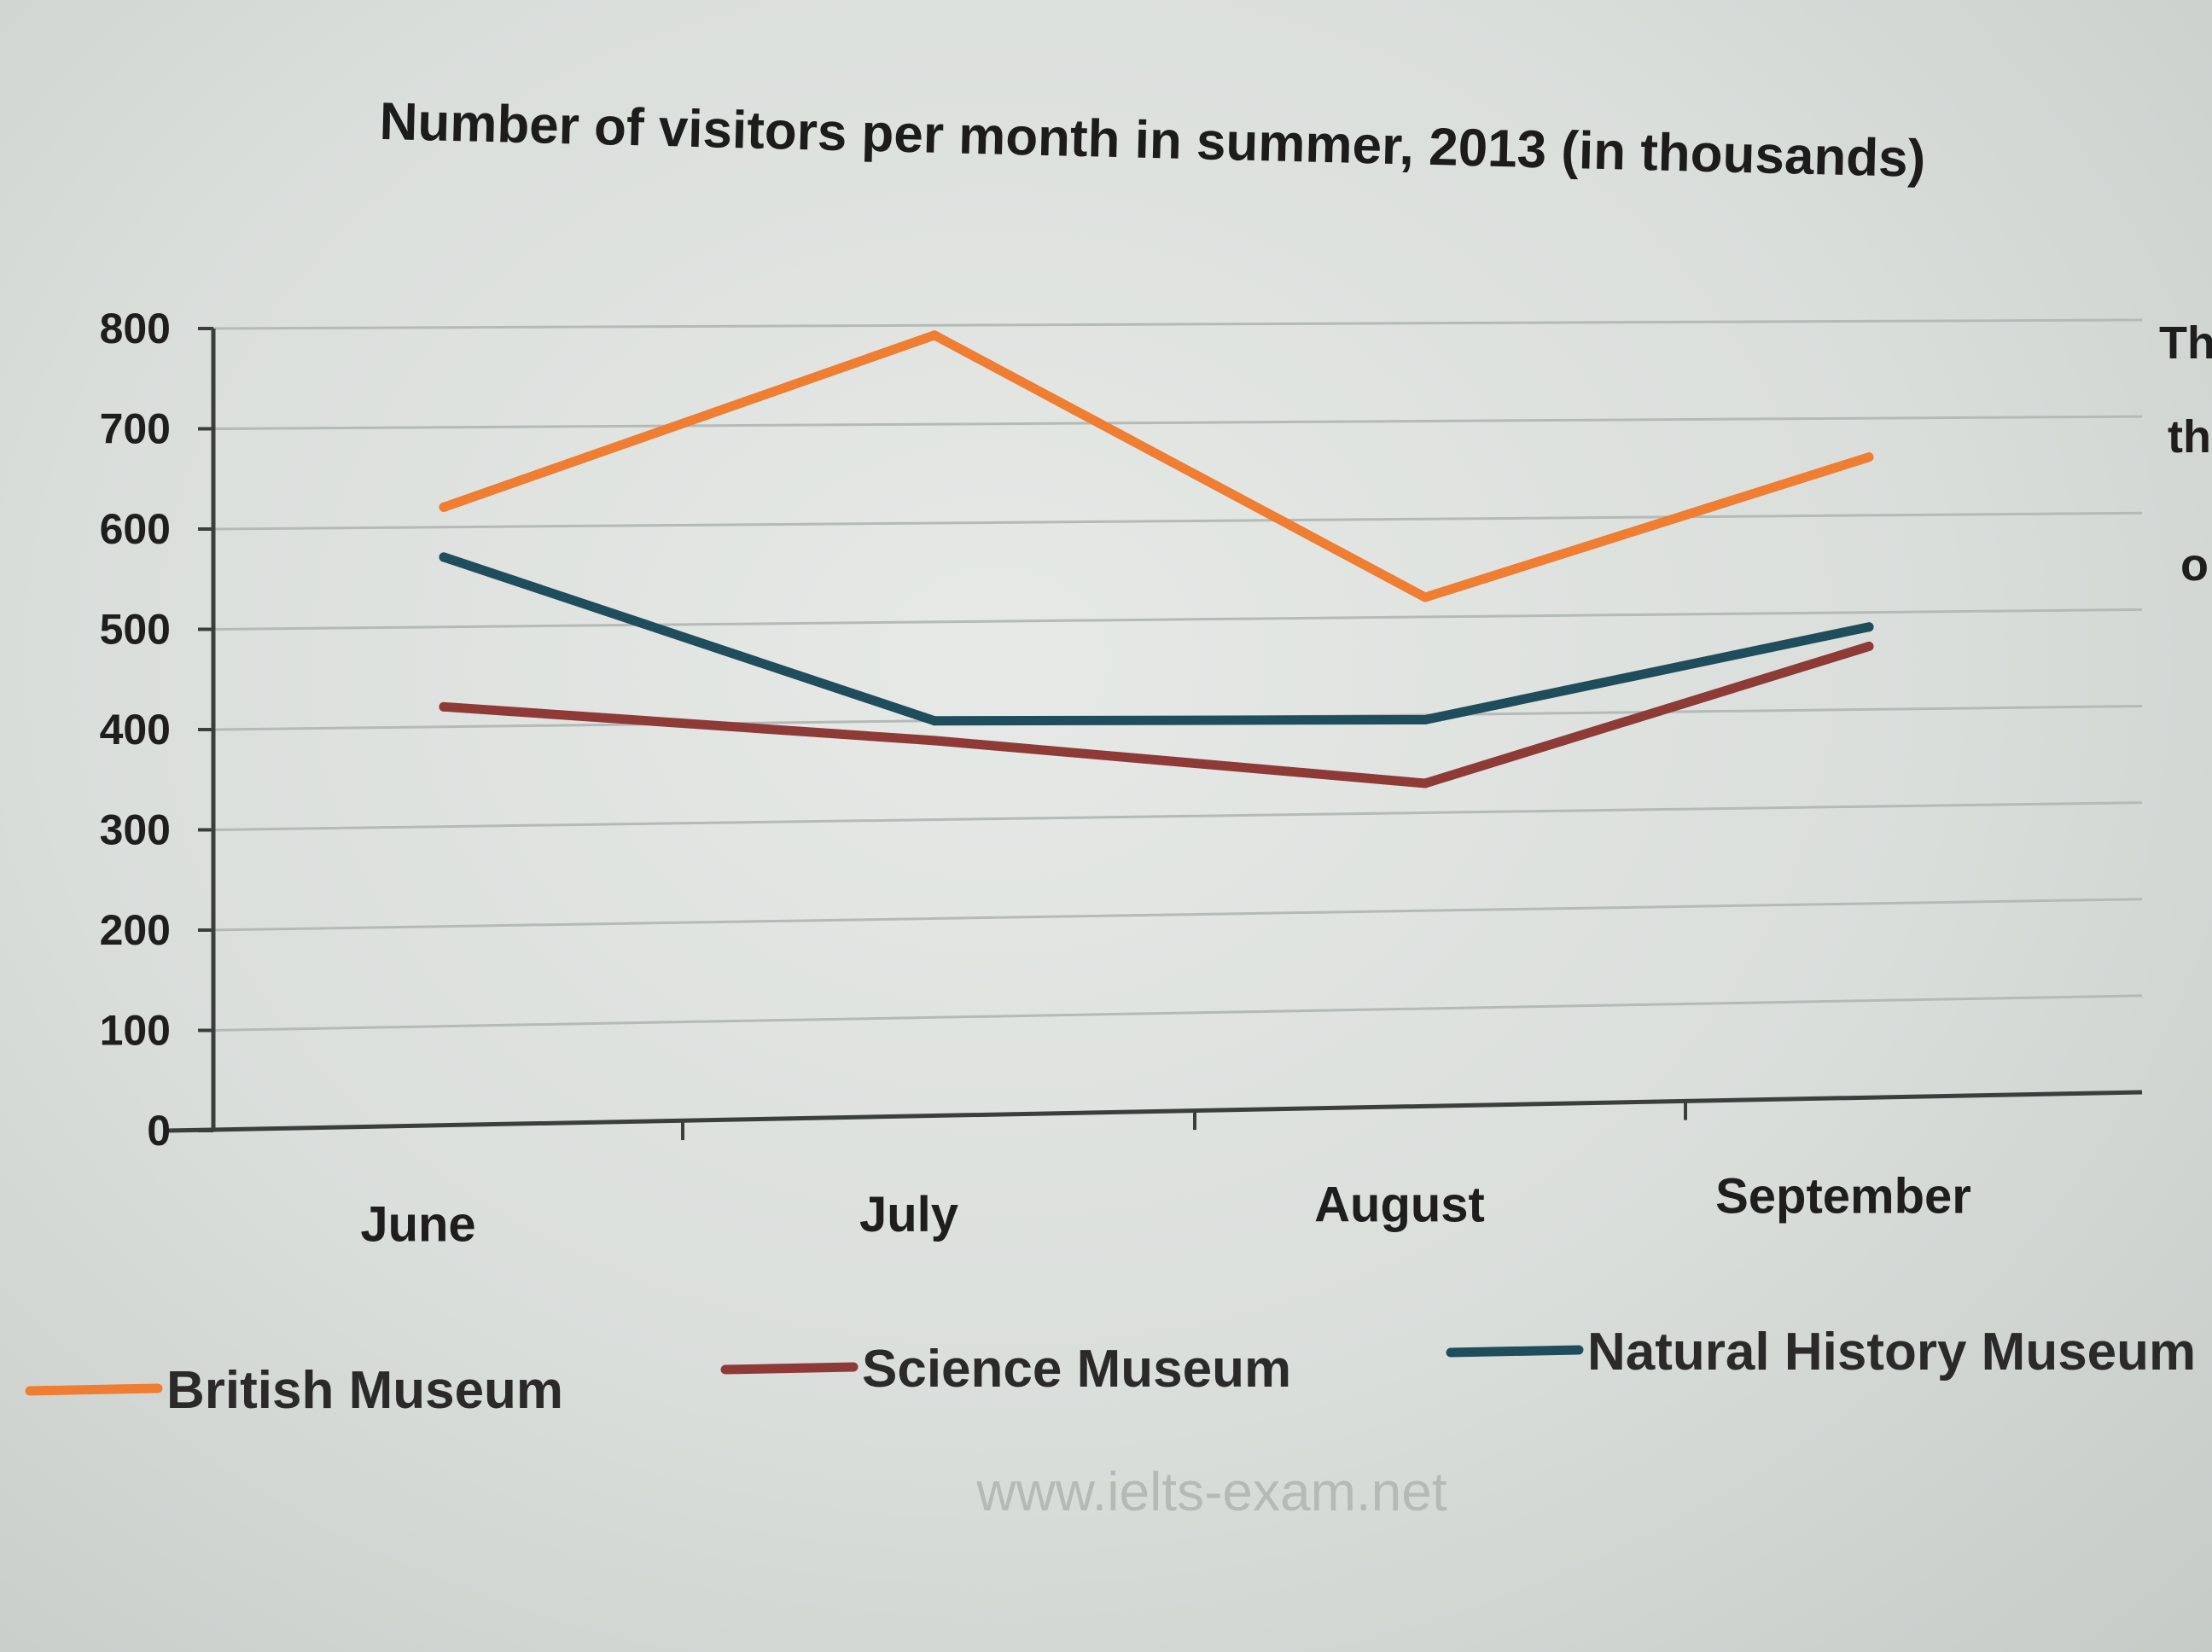 This screenshot has width=2212, height=1652. Describe the element at coordinates (135, 328) in the screenshot. I see `y-tick-label-800: 800` at that location.